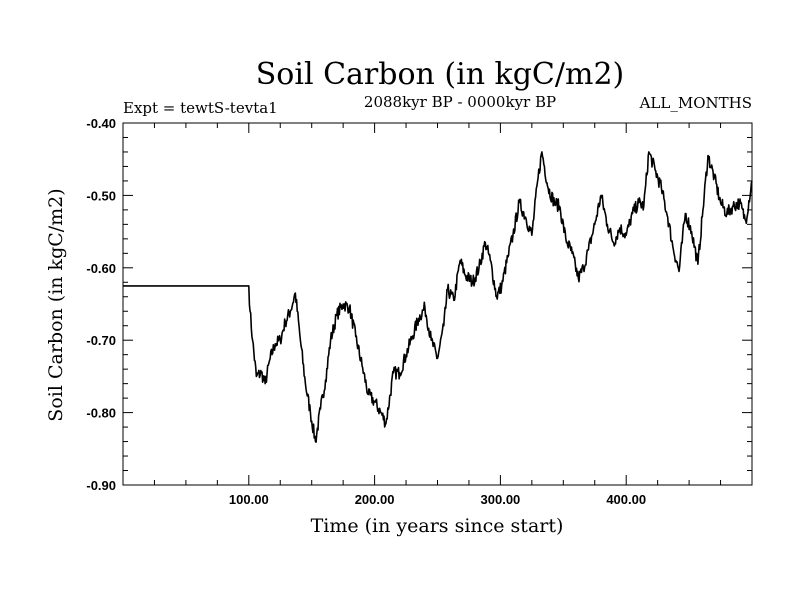  What do you see at coordinates (101, 195) in the screenshot?
I see `y-tick-label: -0.50` at bounding box center [101, 195].